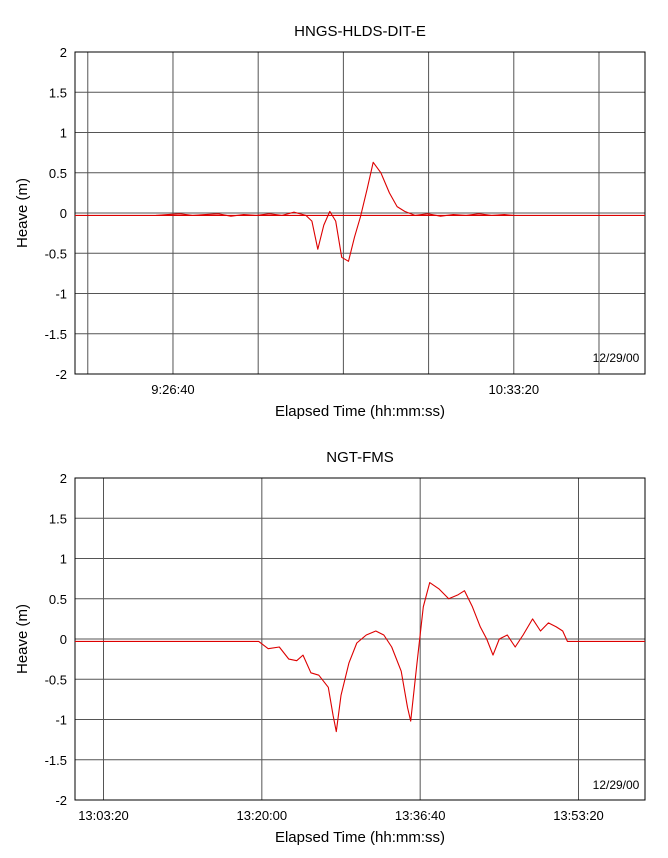 The image size is (668, 858). What do you see at coordinates (103, 815) in the screenshot?
I see `x-tick-label: 13:03:20` at bounding box center [103, 815].